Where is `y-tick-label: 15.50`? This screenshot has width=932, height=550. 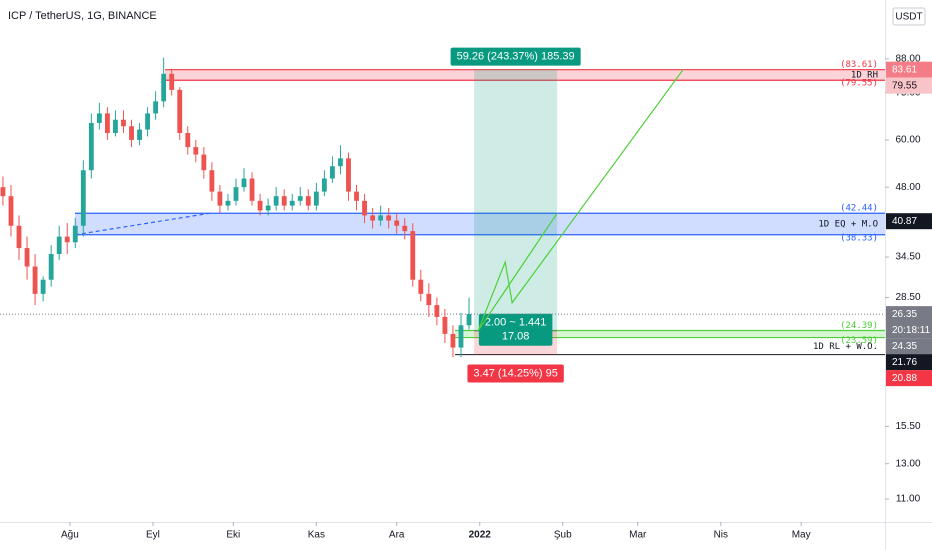 y-tick-label: 15.50 is located at coordinates (907, 426).